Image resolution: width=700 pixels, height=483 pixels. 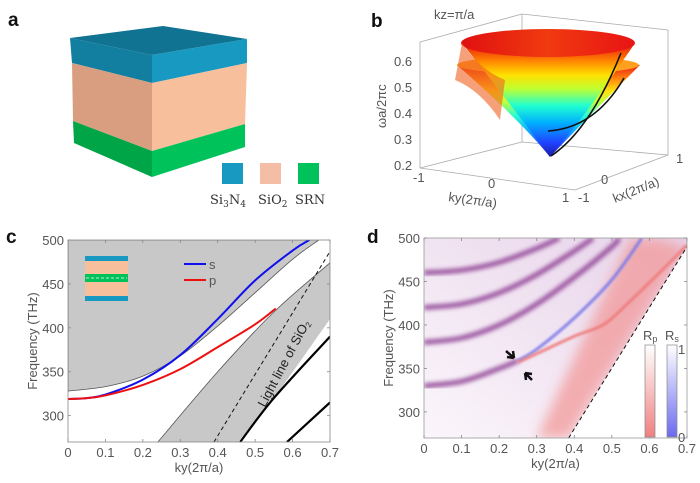 What do you see at coordinates (636, 190) in the screenshot?
I see `panel-b-zlabel: kx(2π/a)` at bounding box center [636, 190].